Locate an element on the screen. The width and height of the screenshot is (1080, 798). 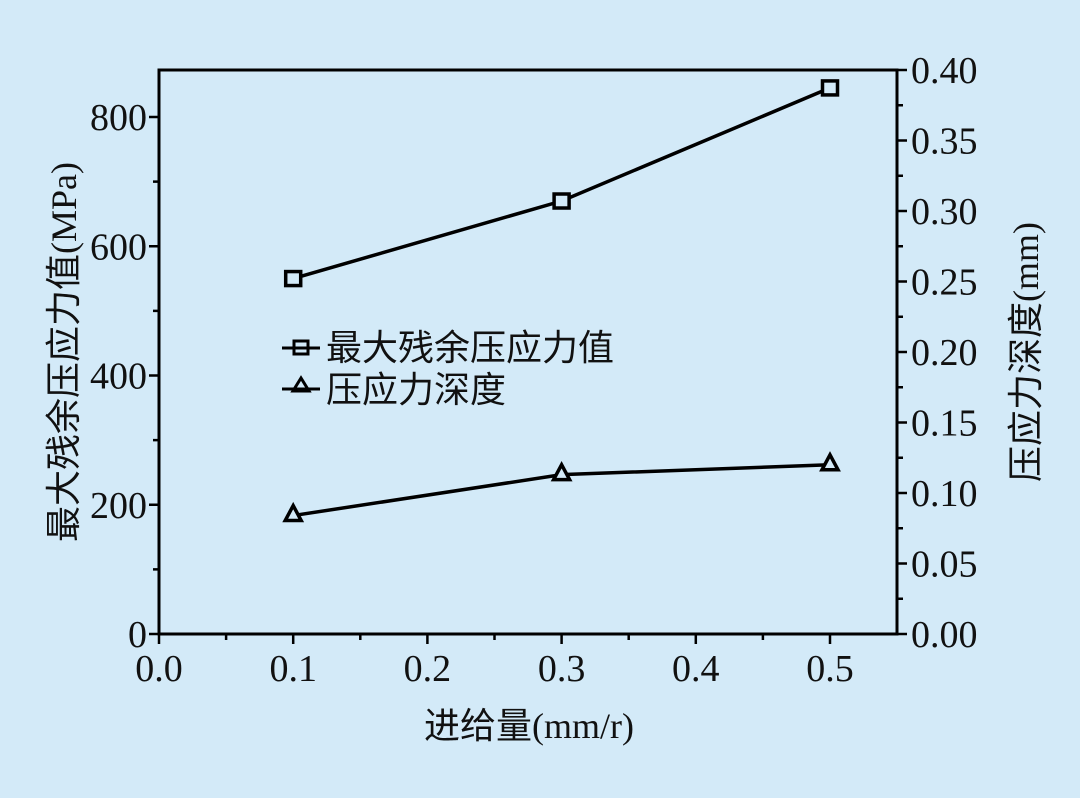
legend: 最大残余压应力值 压应力深度 is located at coordinates (448, 369).